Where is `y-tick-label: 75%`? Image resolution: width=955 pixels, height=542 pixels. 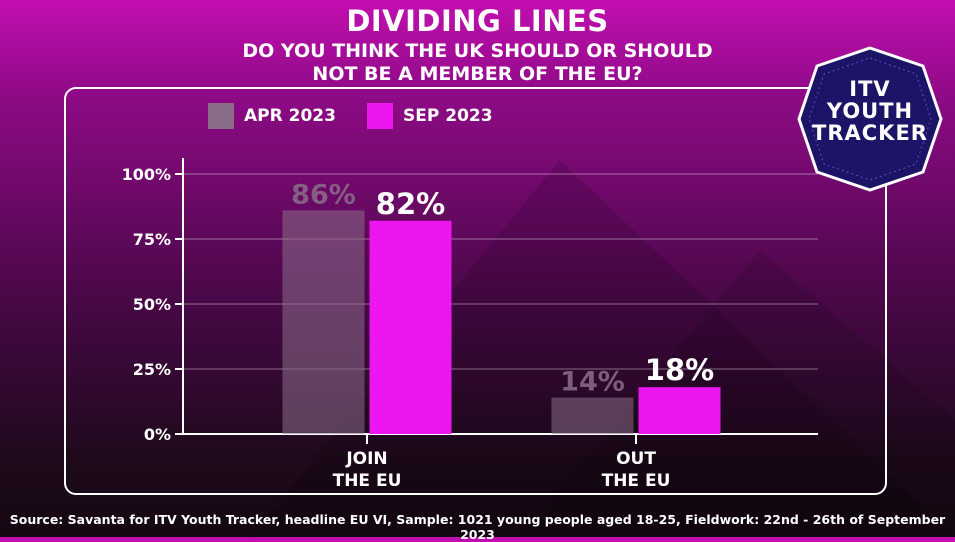
y-tick-label: 75% is located at coordinates (152, 239).